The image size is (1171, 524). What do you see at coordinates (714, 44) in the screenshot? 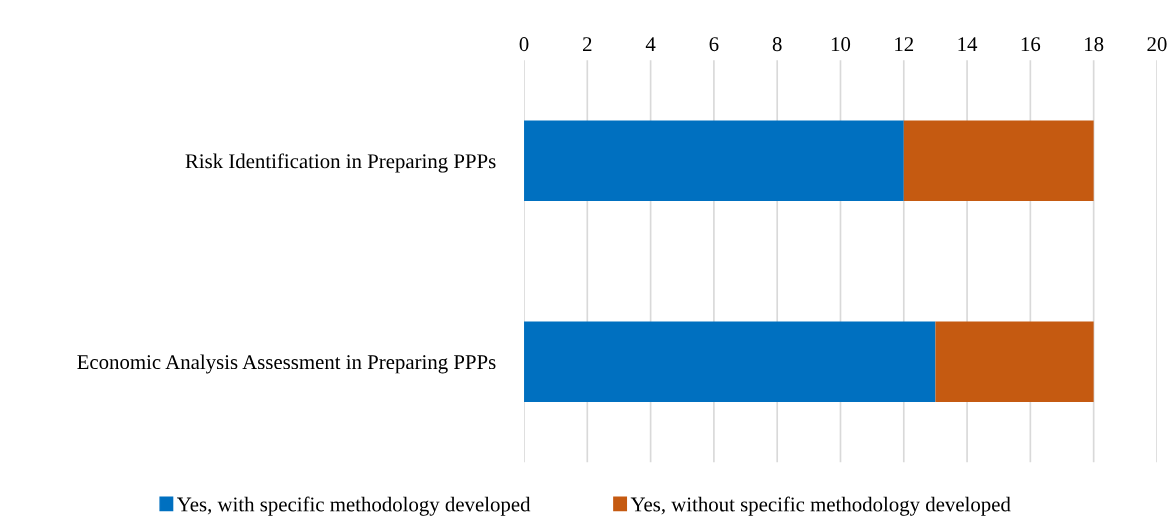
I see `x-tick-label: 6` at bounding box center [714, 44].